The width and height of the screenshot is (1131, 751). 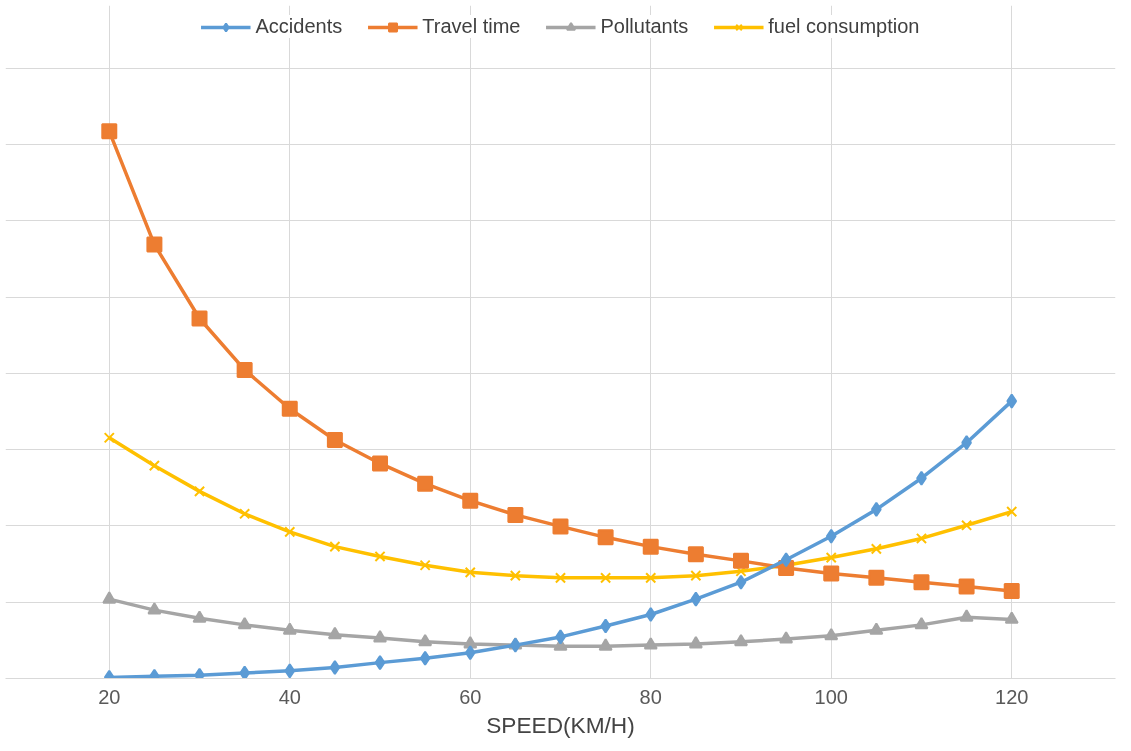 What do you see at coordinates (650, 696) in the screenshot?
I see `x-tick-label: 80` at bounding box center [650, 696].